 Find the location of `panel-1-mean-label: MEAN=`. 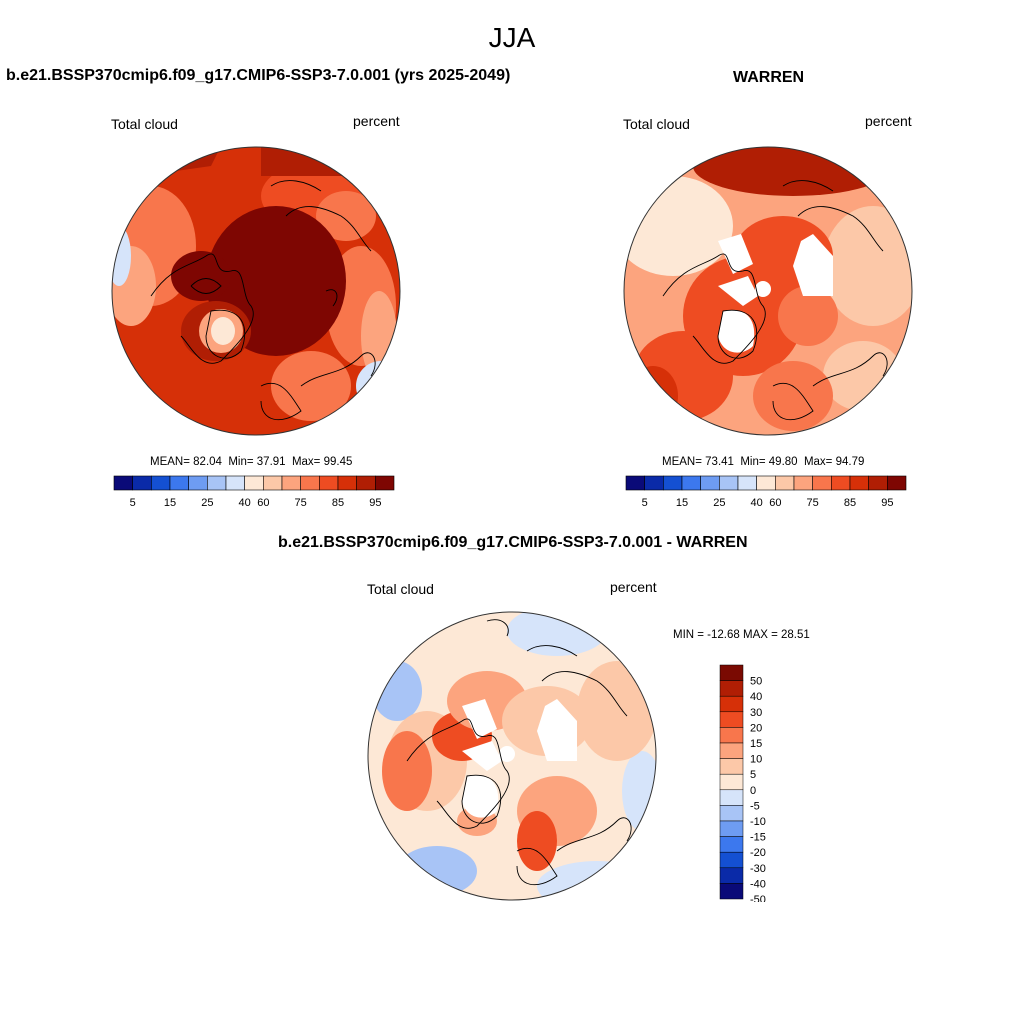

panel-1-mean-label: MEAN= is located at coordinates (170, 462).